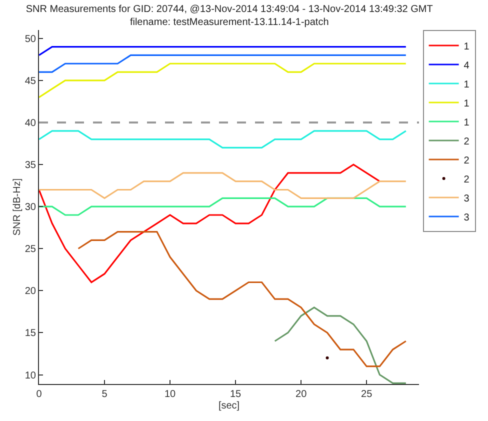  I want to click on x-tick-label: 20, so click(302, 394).